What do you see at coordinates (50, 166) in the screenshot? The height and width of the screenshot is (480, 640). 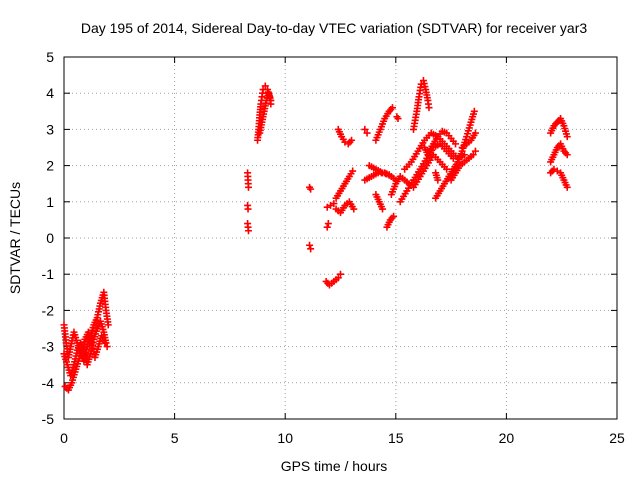 I see `y-tick-label: 2` at bounding box center [50, 166].